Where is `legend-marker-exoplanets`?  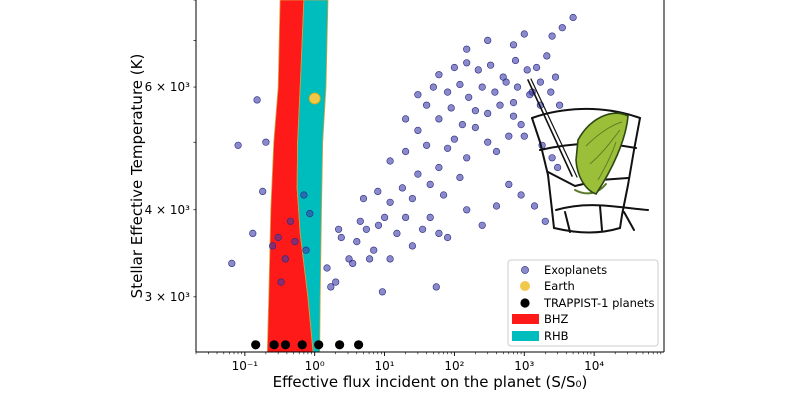
legend-marker-exoplanets is located at coordinates (525, 270).